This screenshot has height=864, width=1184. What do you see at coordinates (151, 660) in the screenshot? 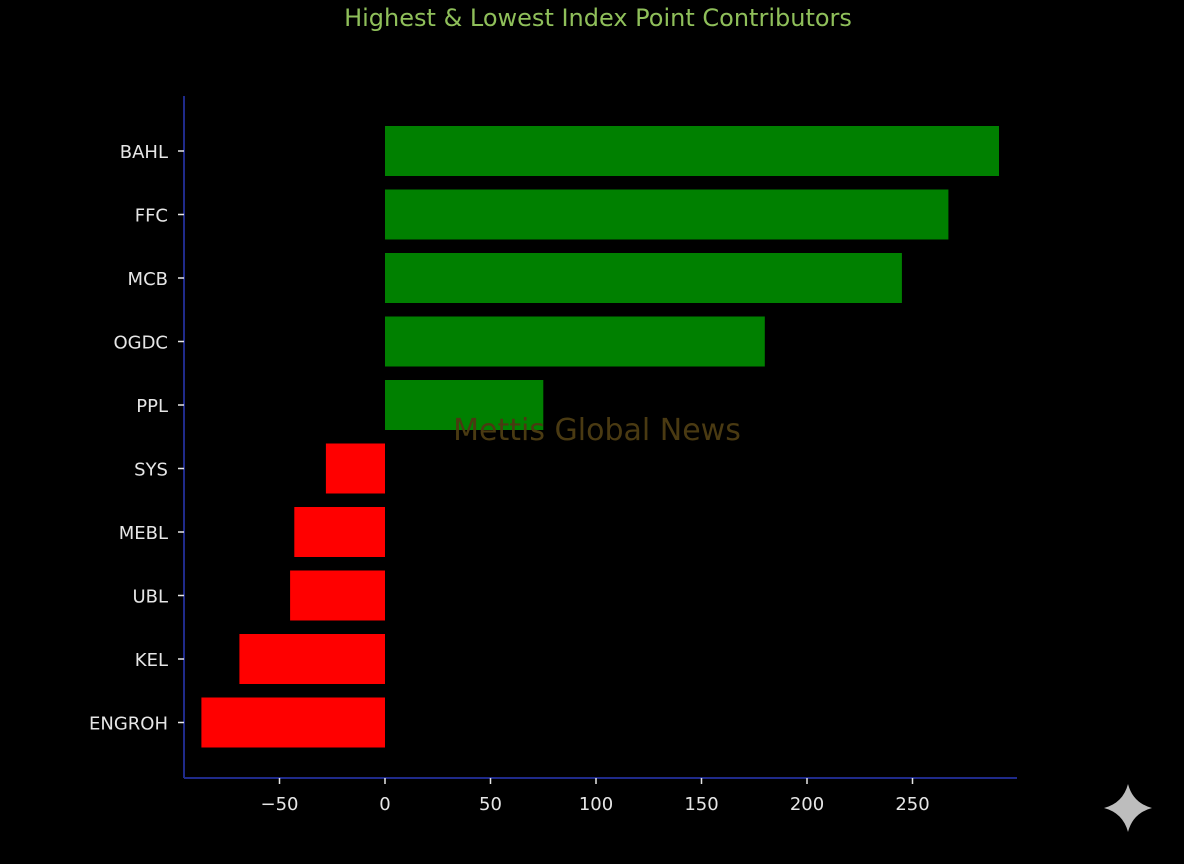
I see `y-tick-label-kel: KEL` at bounding box center [151, 660].